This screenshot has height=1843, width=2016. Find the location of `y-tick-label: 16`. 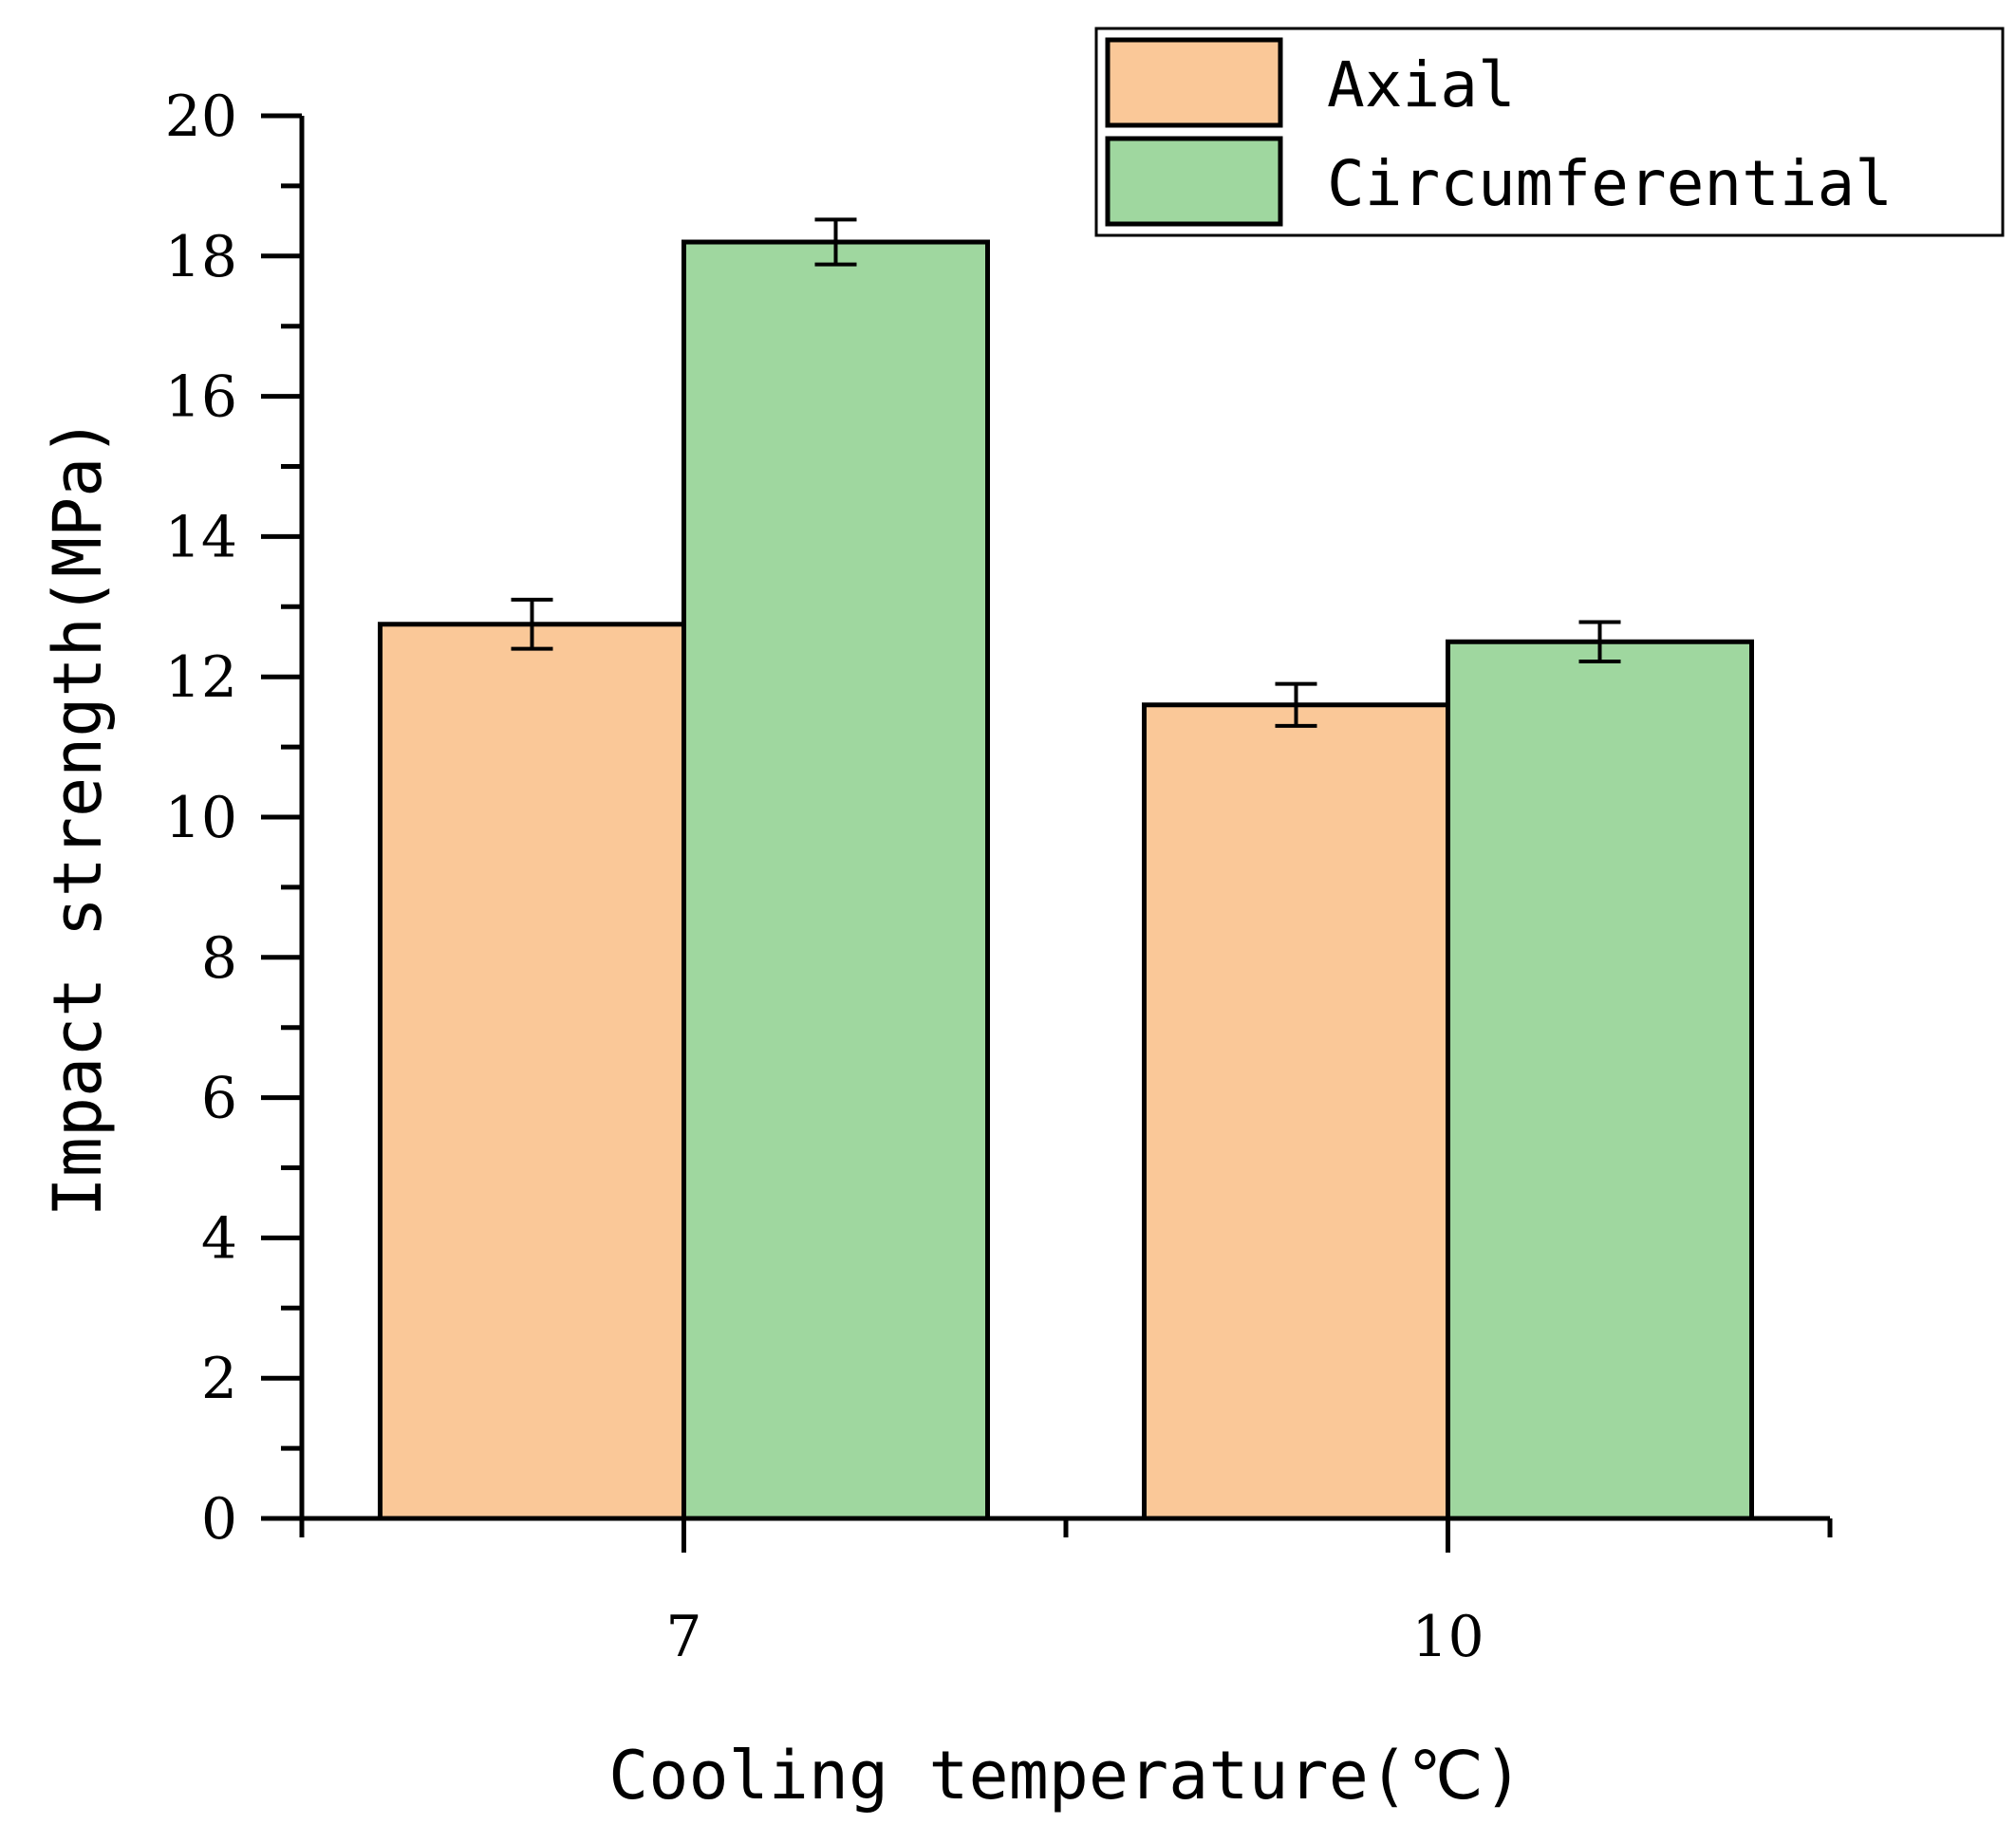

y-tick-label: 16 is located at coordinates (201, 397).